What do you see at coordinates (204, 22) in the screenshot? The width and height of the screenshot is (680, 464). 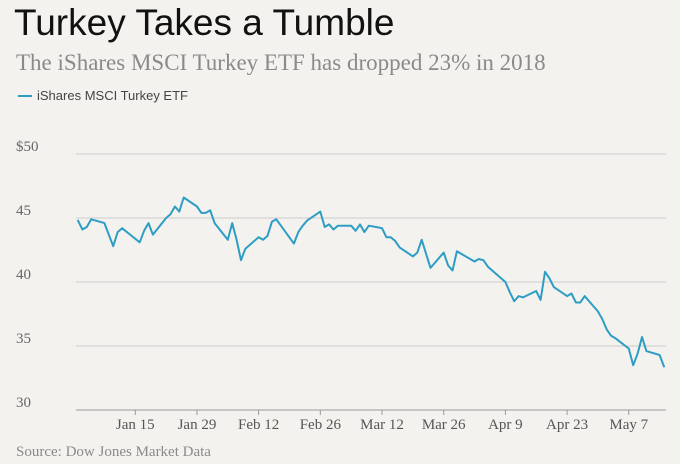 I see `chart-title: Turkey Takes a Tumble` at bounding box center [204, 22].